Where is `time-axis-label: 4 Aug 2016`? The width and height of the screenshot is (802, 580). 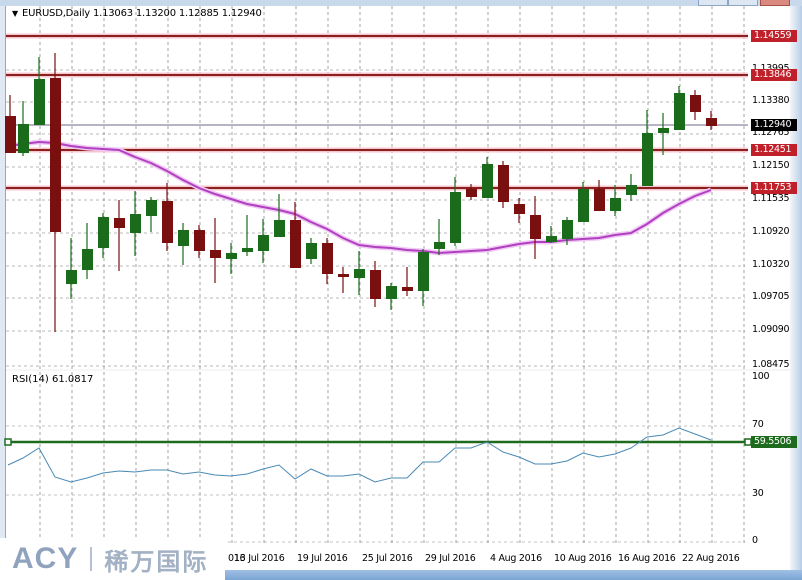 time-axis-label: 4 Aug 2016 is located at coordinates (516, 558).